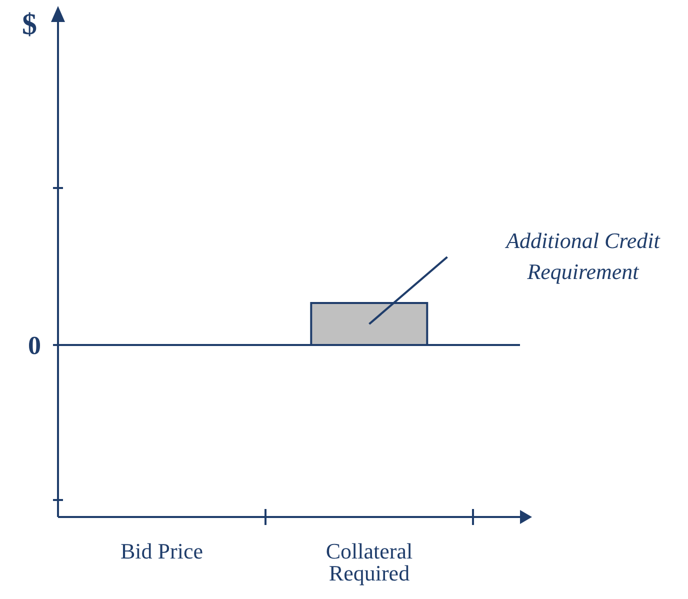 The width and height of the screenshot is (688, 599). Describe the element at coordinates (583, 256) in the screenshot. I see `text: Additional Credit Requirement` at that location.